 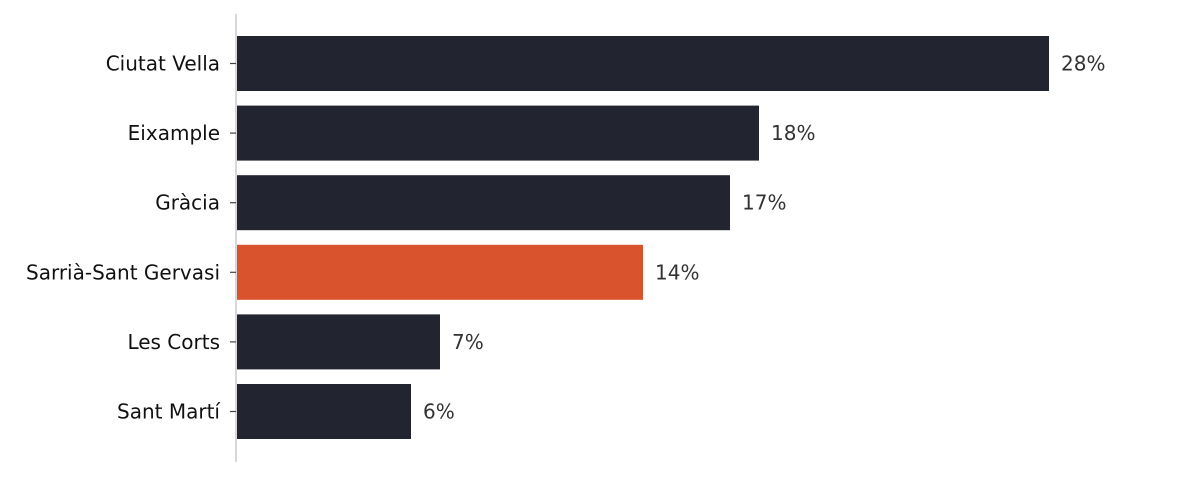 What do you see at coordinates (1083, 64) in the screenshot?
I see `value-label-ciutat-vella: 28%` at bounding box center [1083, 64].